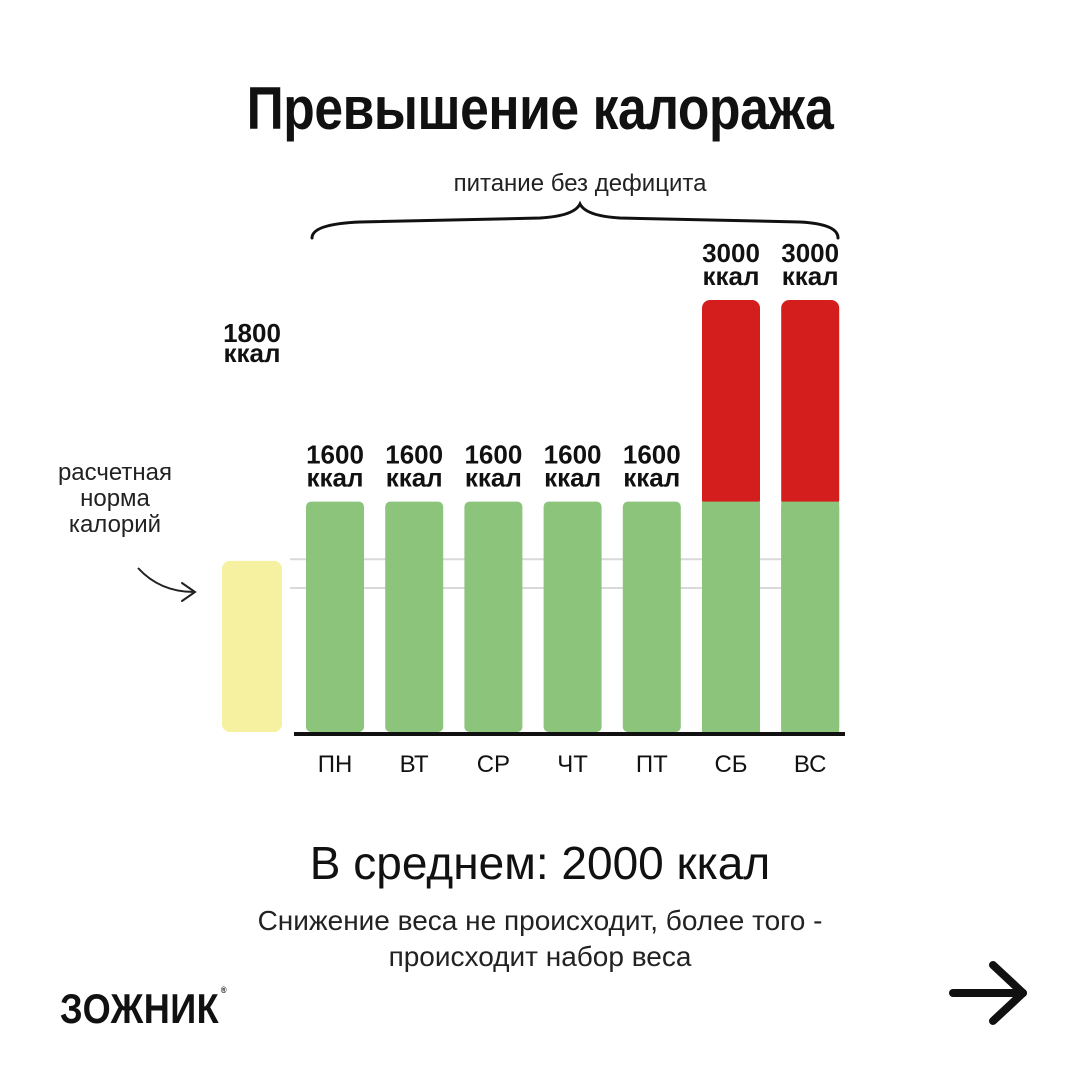 The height and width of the screenshot is (1076, 1080). Describe the element at coordinates (335, 764) in the screenshot. I see `day-tick-label: ПН` at that location.